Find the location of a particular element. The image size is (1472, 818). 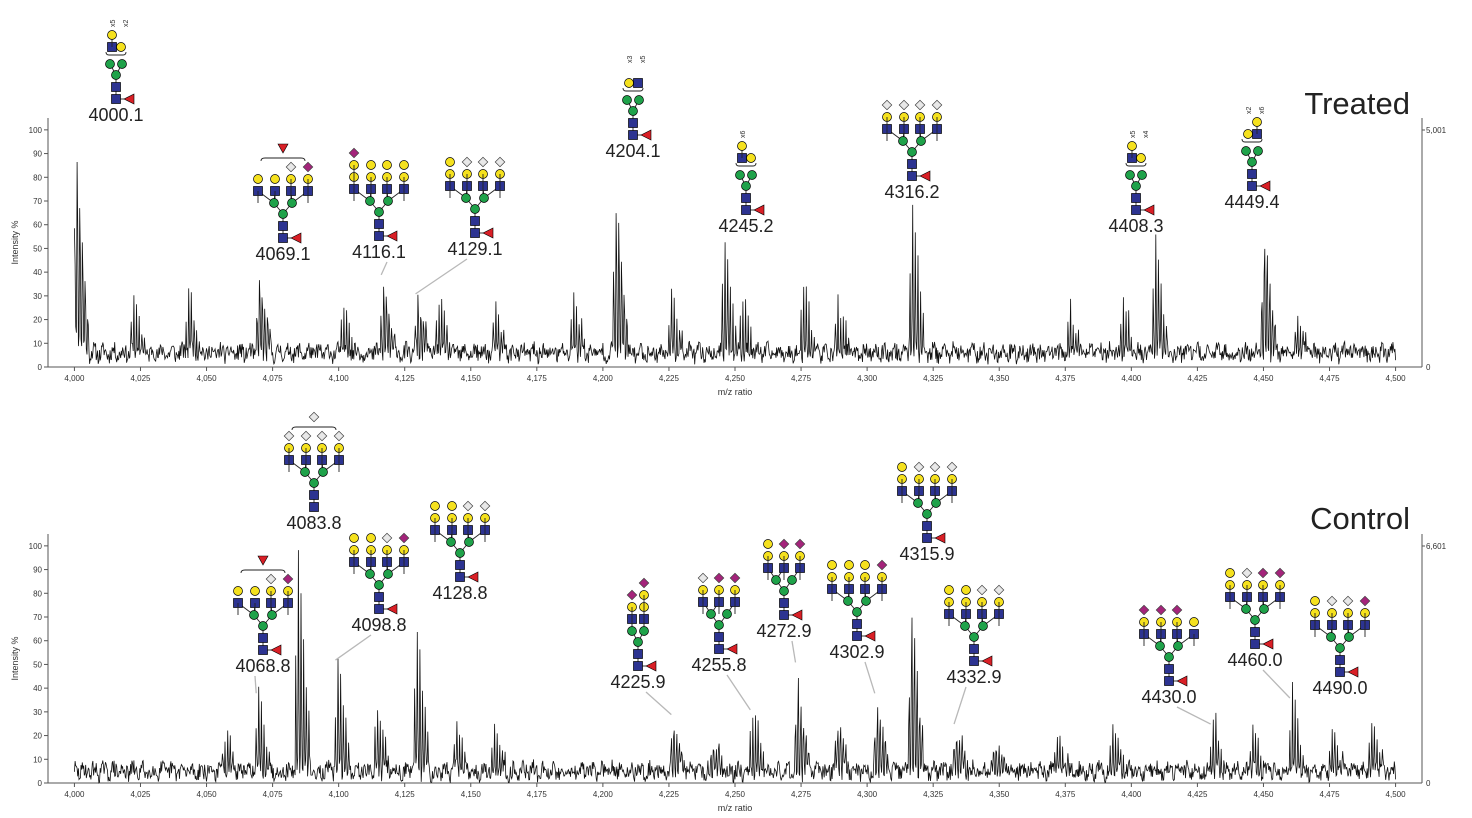

glycan-multiplier-label: x5 is located at coordinates (1133, 135).